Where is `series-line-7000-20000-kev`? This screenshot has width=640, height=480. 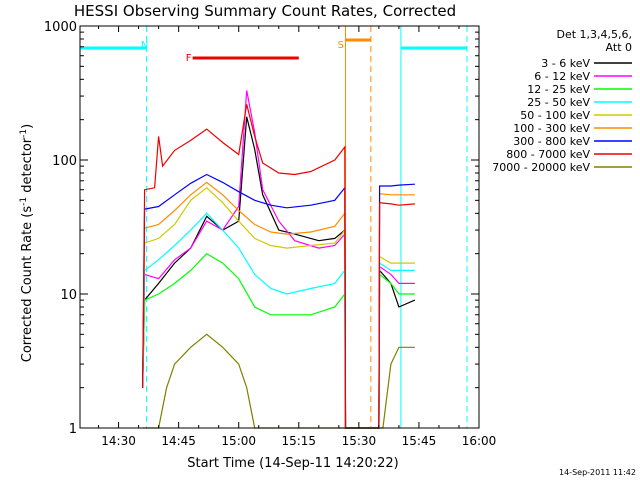
series-line-7000-20000-kev is located at coordinates (278, 381).